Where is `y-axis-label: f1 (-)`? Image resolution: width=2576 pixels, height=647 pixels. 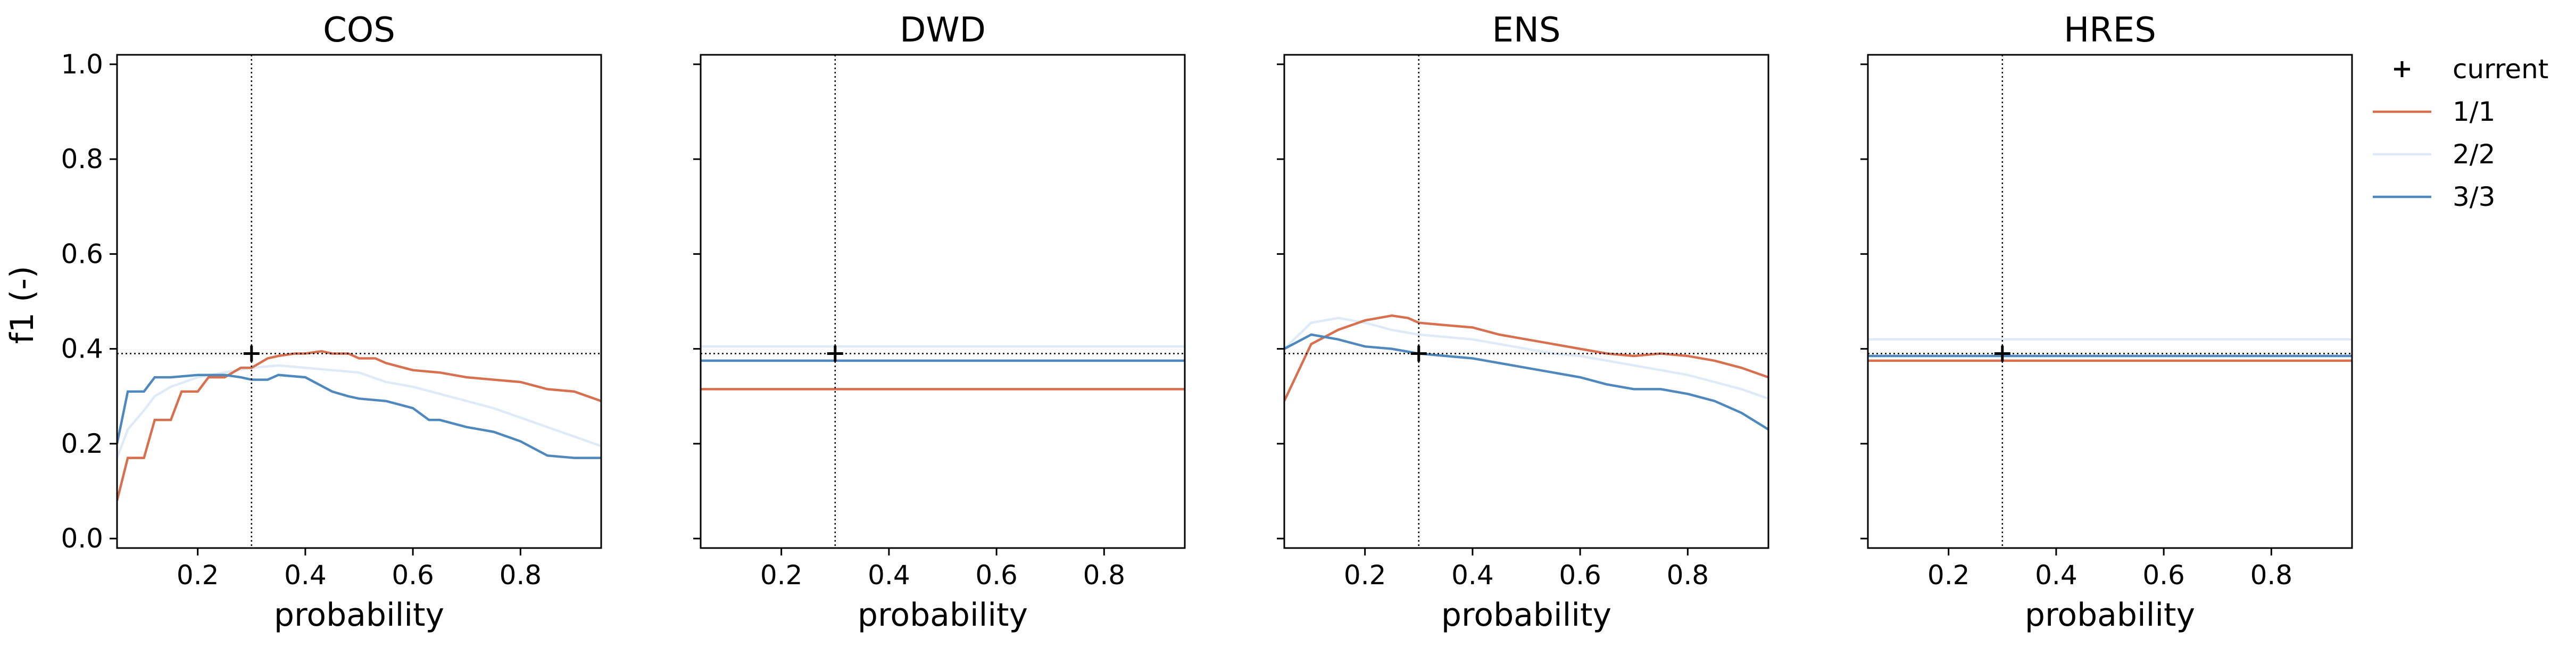 y-axis-label: f1 (-) is located at coordinates (22, 305).